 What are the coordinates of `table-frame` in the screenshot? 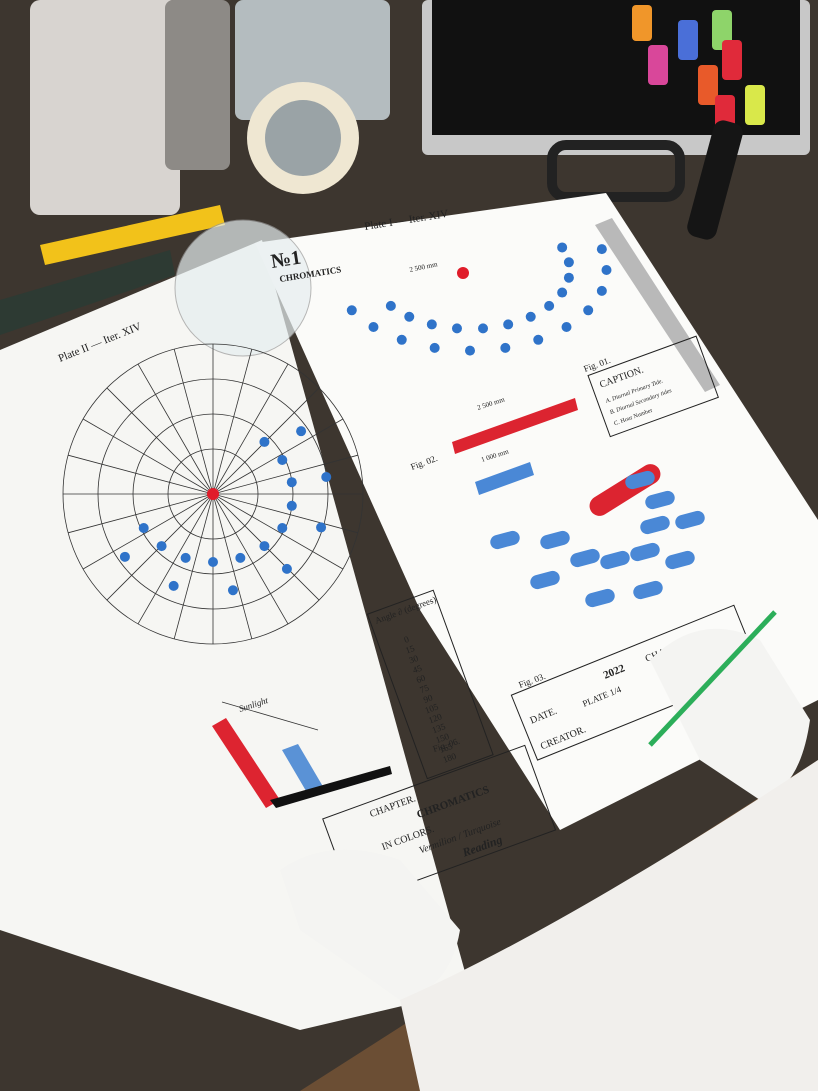 It's located at (430, 684).